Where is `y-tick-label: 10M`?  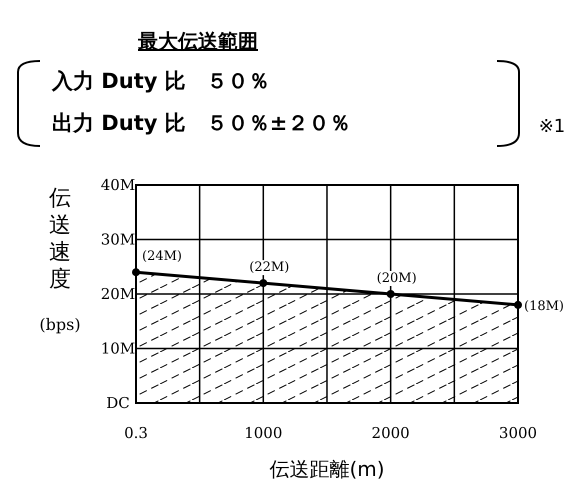 y-tick-label: 10M is located at coordinates (118, 349).